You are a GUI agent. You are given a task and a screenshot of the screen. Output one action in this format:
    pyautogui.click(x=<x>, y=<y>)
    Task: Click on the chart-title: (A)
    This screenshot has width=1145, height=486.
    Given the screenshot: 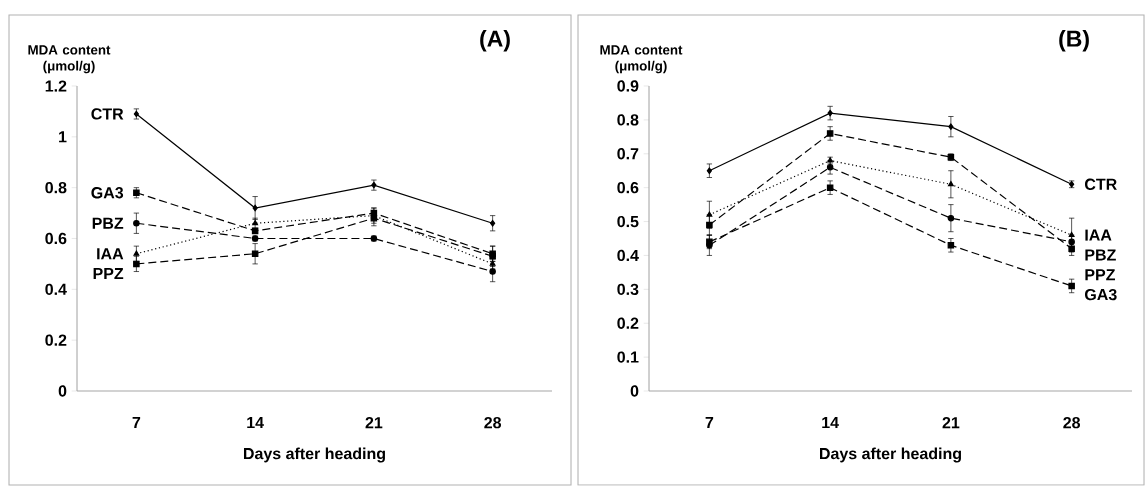 What is the action you would take?
    pyautogui.click(x=495, y=40)
    